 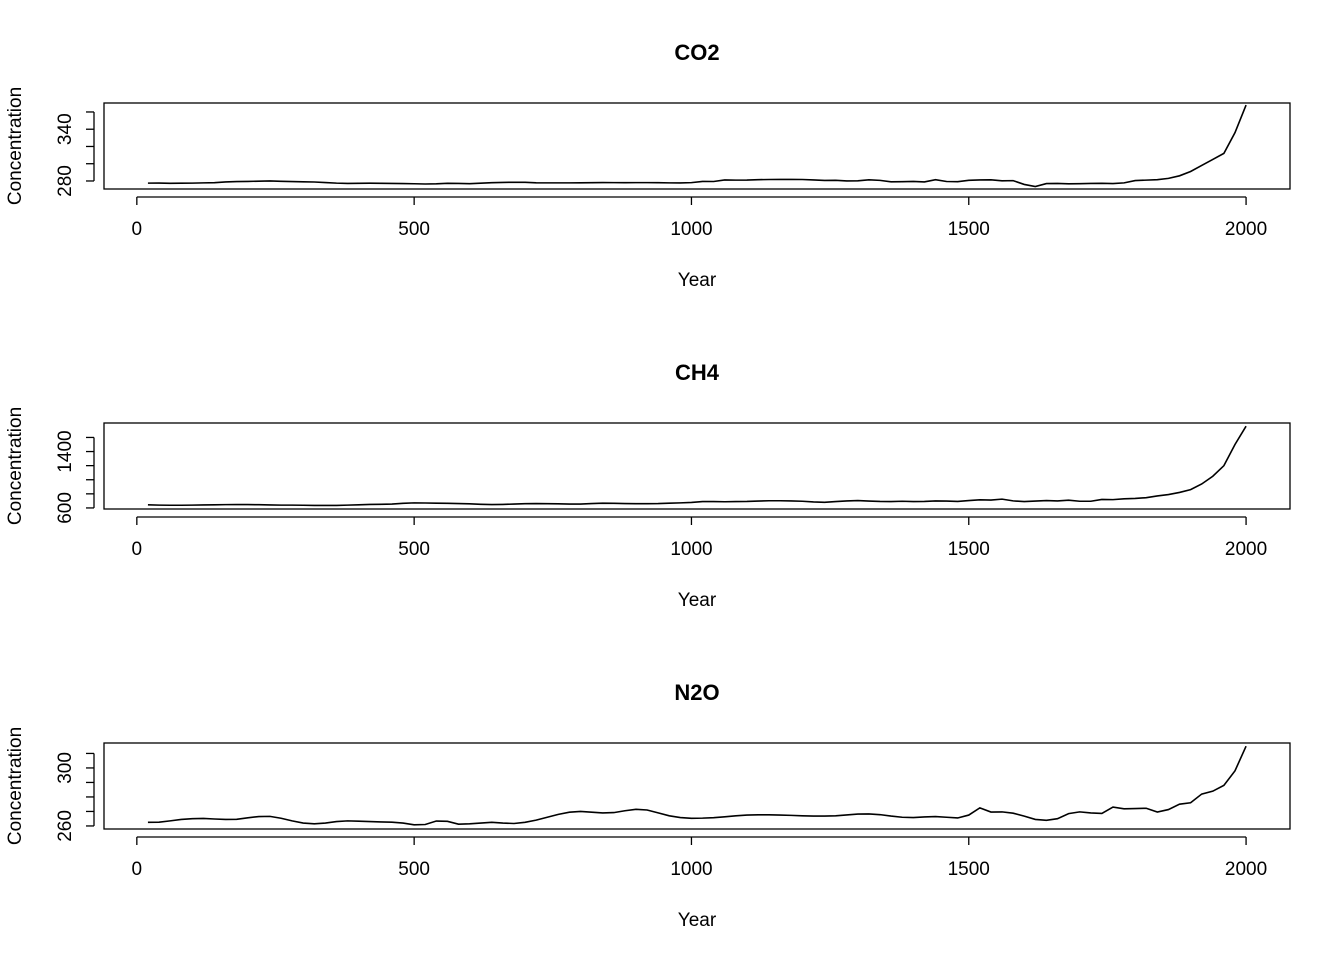 I want to click on y-tick-label: 340, so click(x=65, y=129).